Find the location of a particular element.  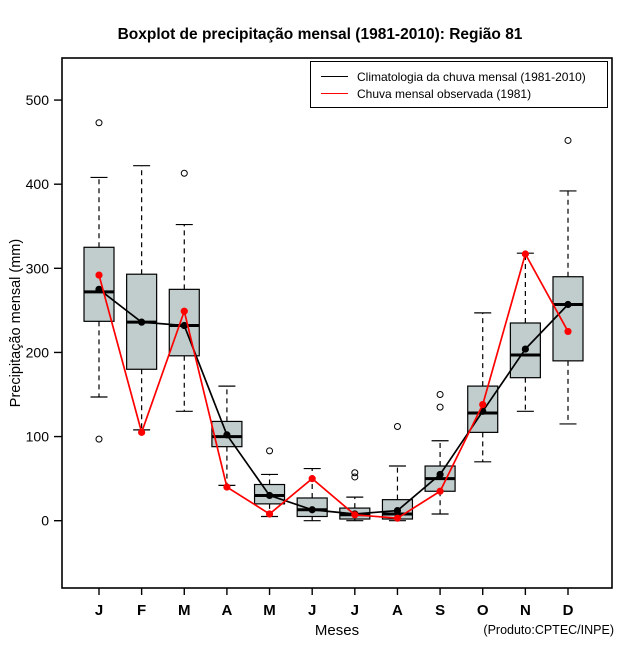

y-tick-label: 0 is located at coordinates (45, 521).